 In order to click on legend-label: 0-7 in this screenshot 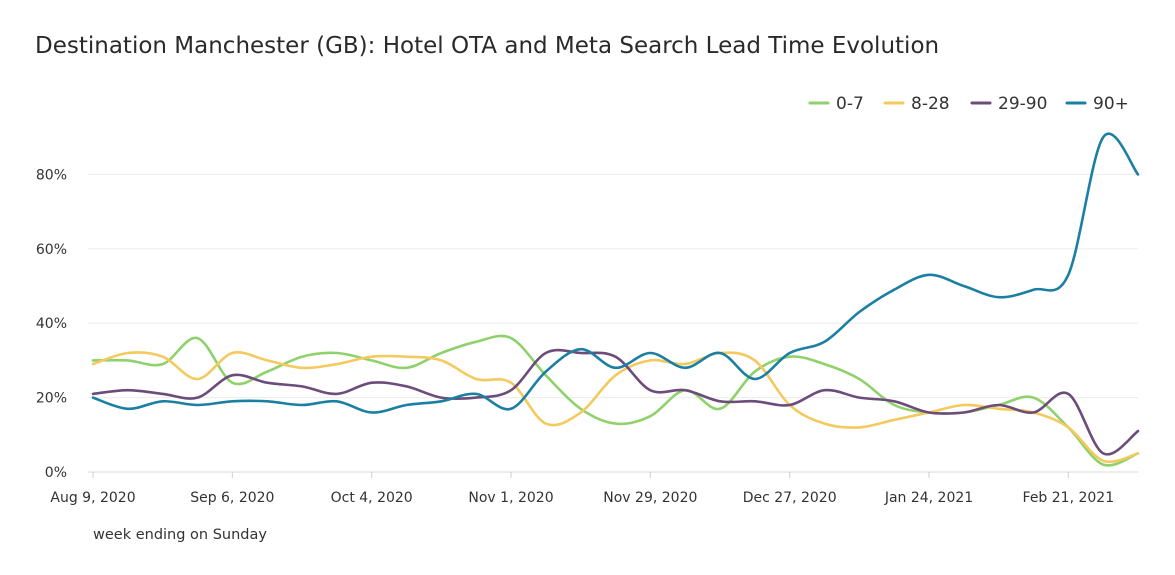, I will do `click(850, 104)`.